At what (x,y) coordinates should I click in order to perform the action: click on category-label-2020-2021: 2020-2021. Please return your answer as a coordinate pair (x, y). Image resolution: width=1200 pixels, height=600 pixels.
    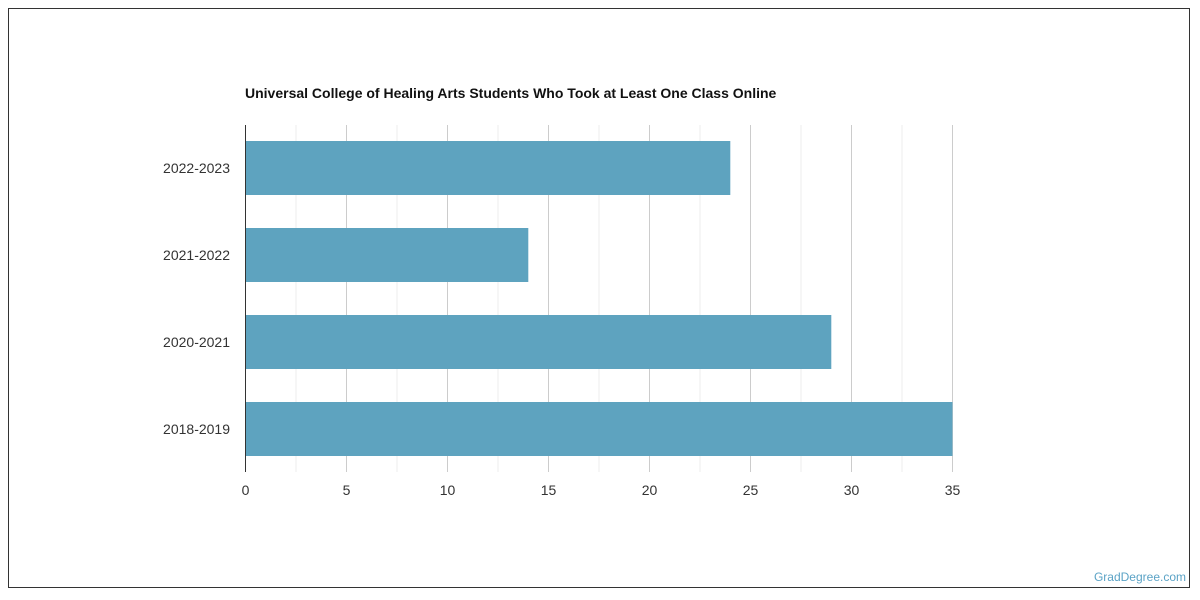
    Looking at the image, I should click on (196, 342).